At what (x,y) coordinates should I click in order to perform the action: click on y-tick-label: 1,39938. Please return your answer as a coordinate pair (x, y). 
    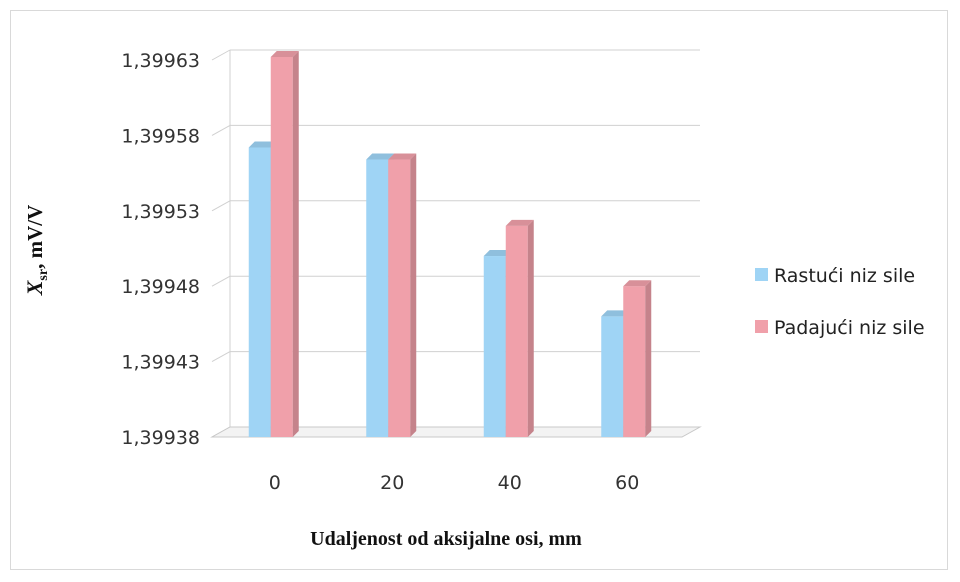
    Looking at the image, I should click on (160, 438).